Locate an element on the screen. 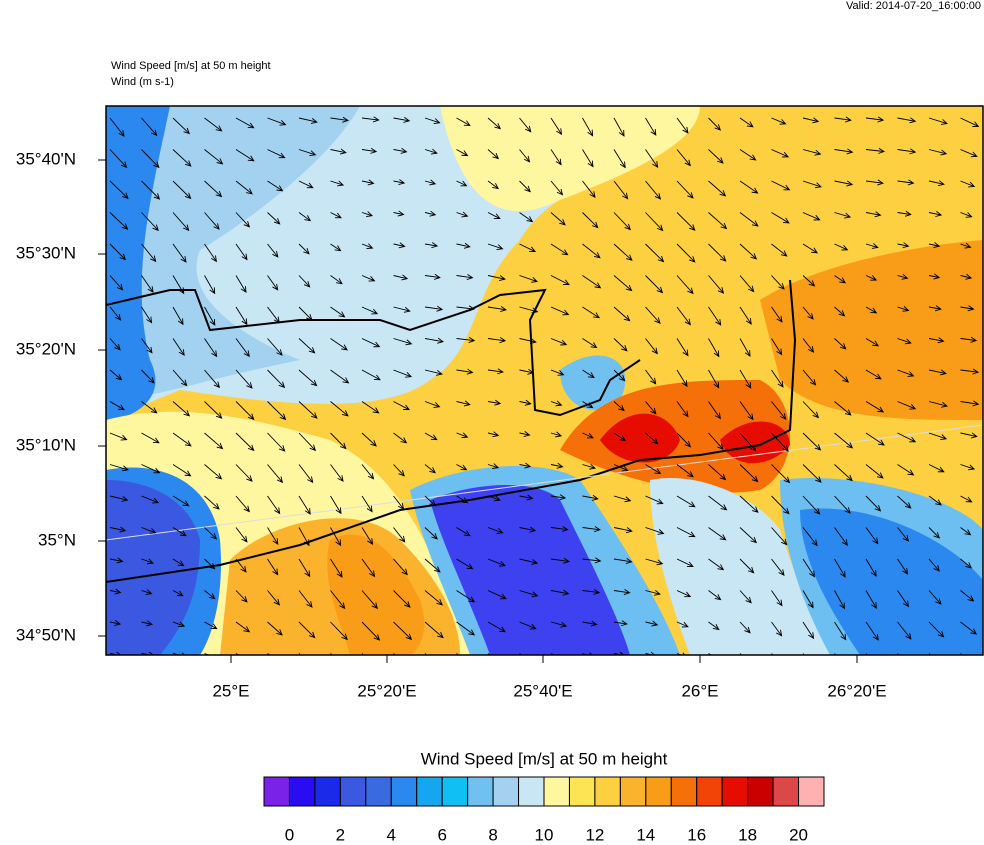 Image resolution: width=984 pixels, height=845 pixels. colorbar-label: 0 is located at coordinates (289, 834).